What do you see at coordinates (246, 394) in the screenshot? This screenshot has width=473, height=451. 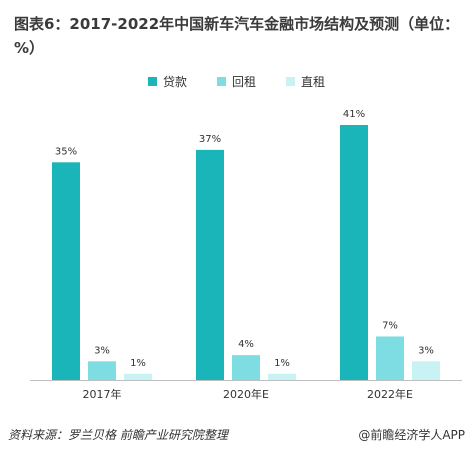 I see `x-tick-label-1: 2020年E` at bounding box center [246, 394].